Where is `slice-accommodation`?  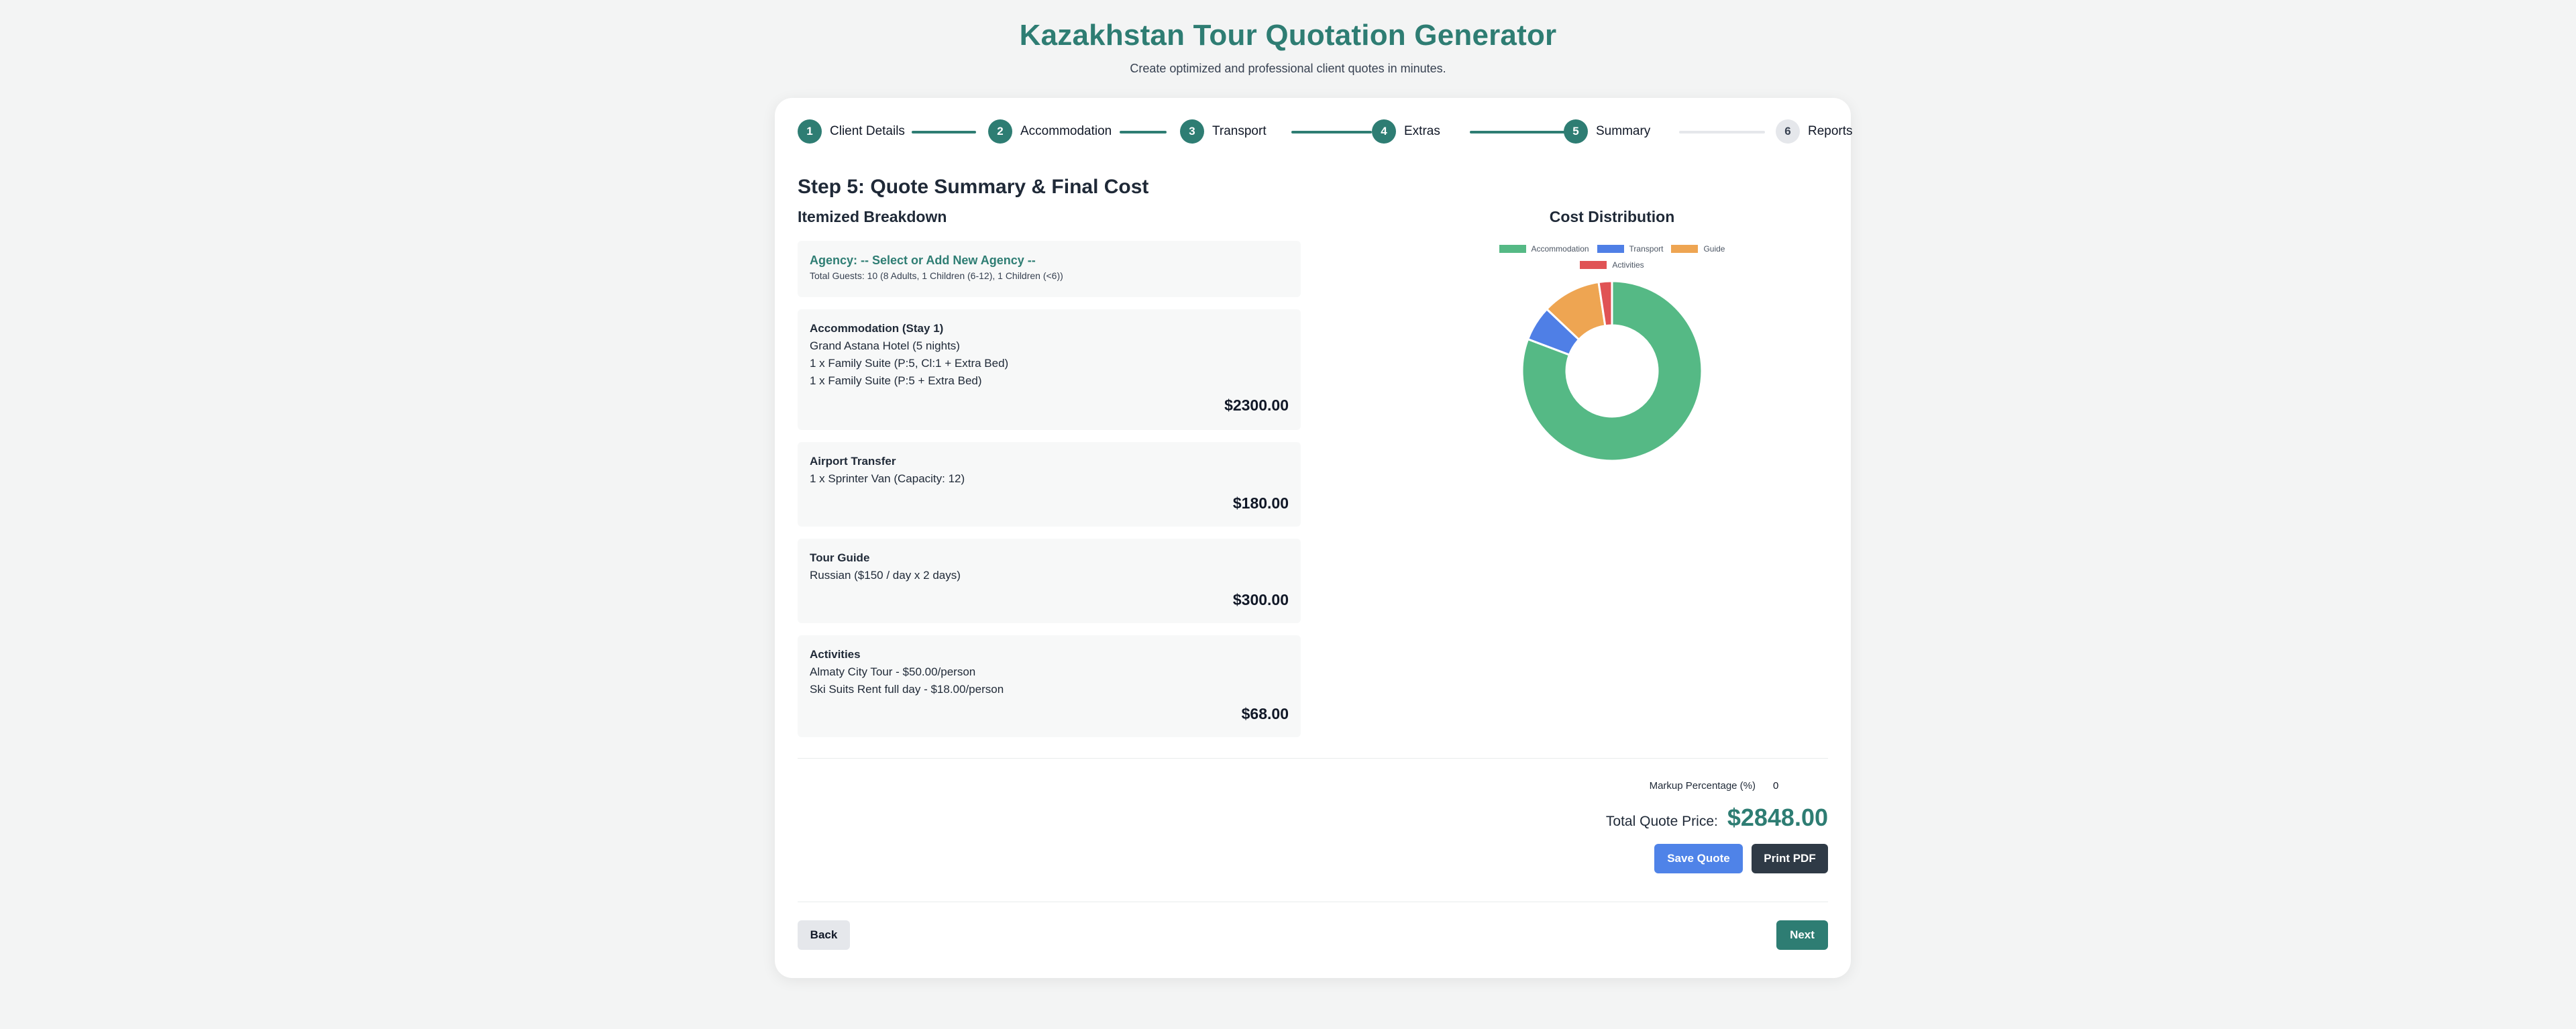 slice-accommodation is located at coordinates (1612, 371).